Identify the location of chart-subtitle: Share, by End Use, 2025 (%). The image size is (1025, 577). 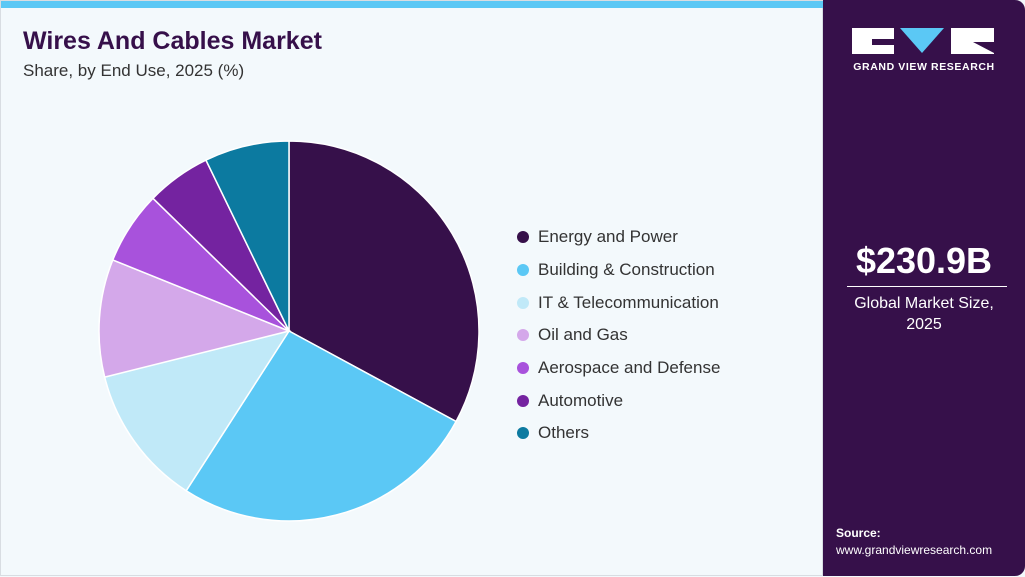
(134, 70).